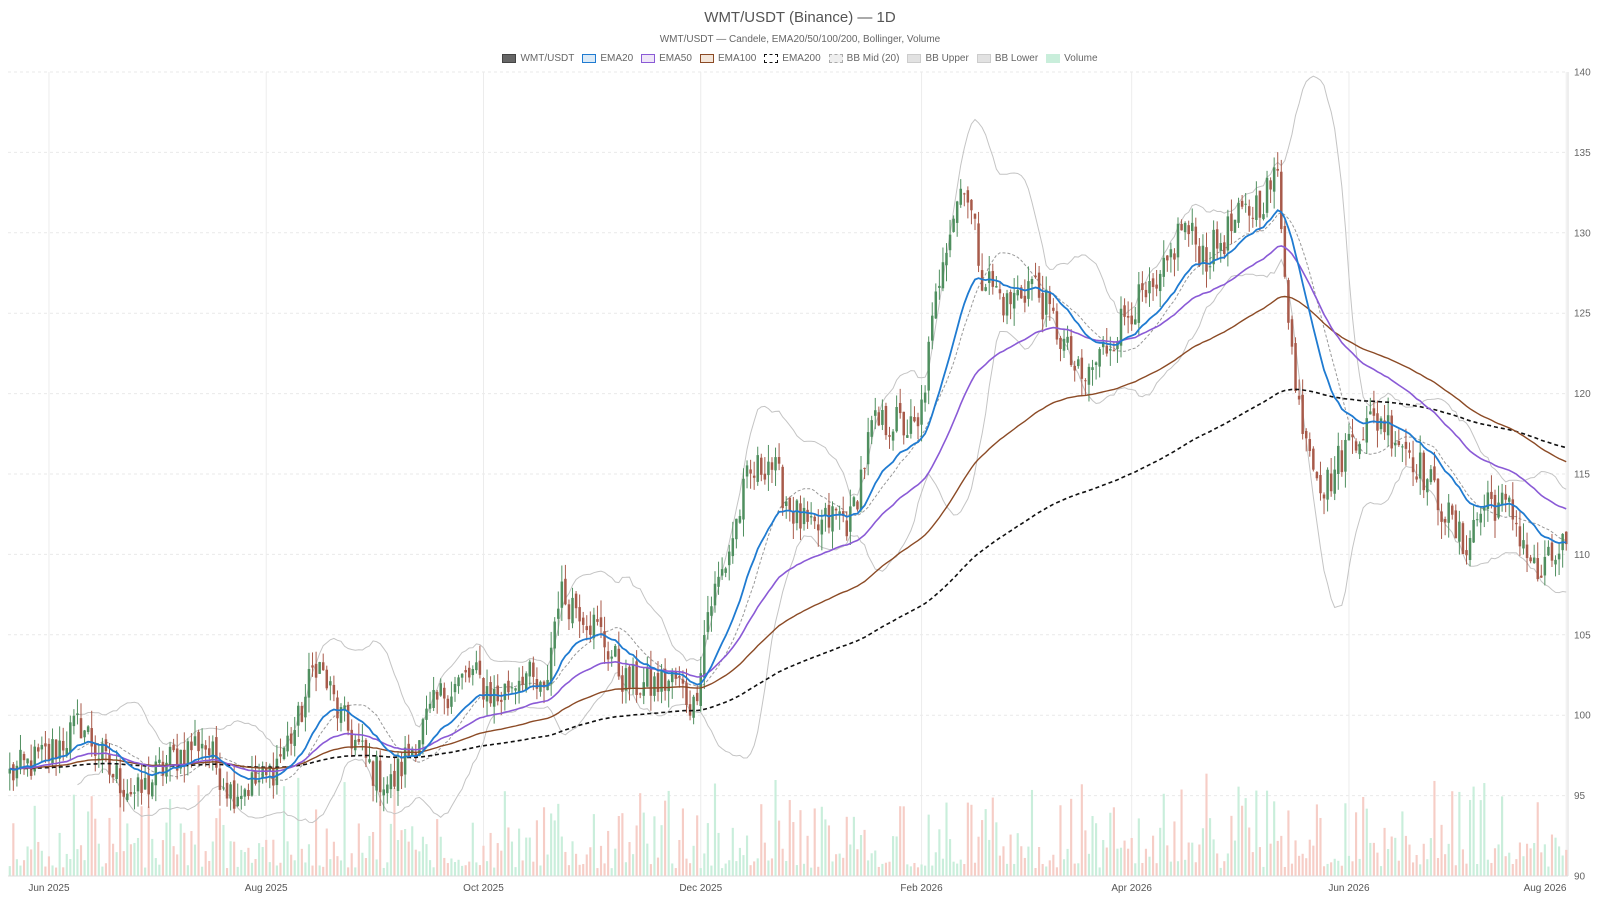 The width and height of the screenshot is (1600, 900). Describe the element at coordinates (483, 888) in the screenshot. I see `x-tick-label: Oct 2025` at that location.